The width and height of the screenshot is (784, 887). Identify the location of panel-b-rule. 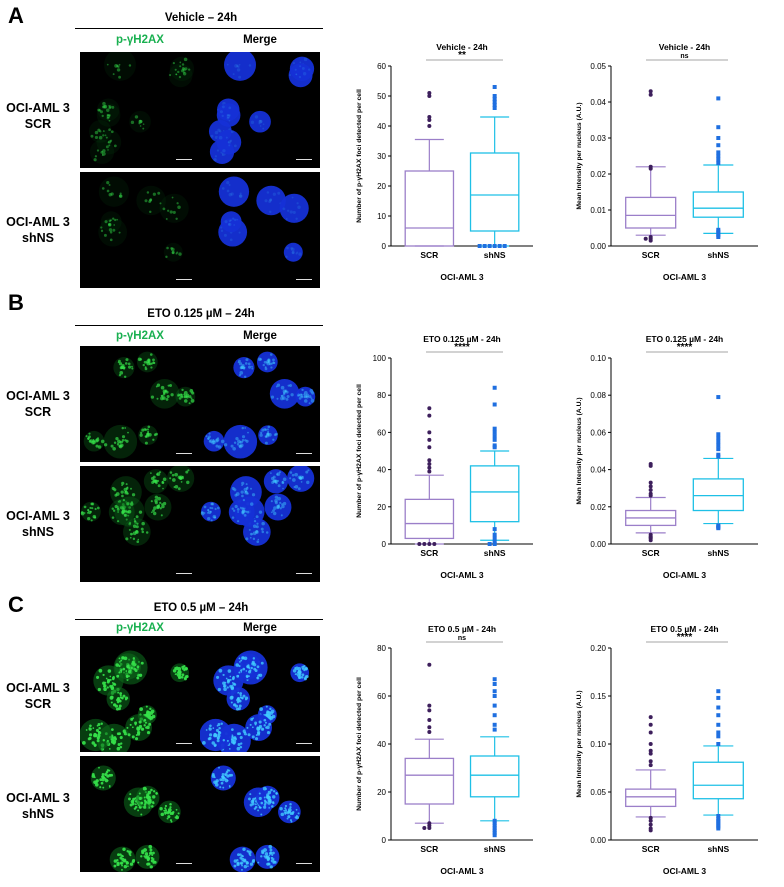
(199, 325).